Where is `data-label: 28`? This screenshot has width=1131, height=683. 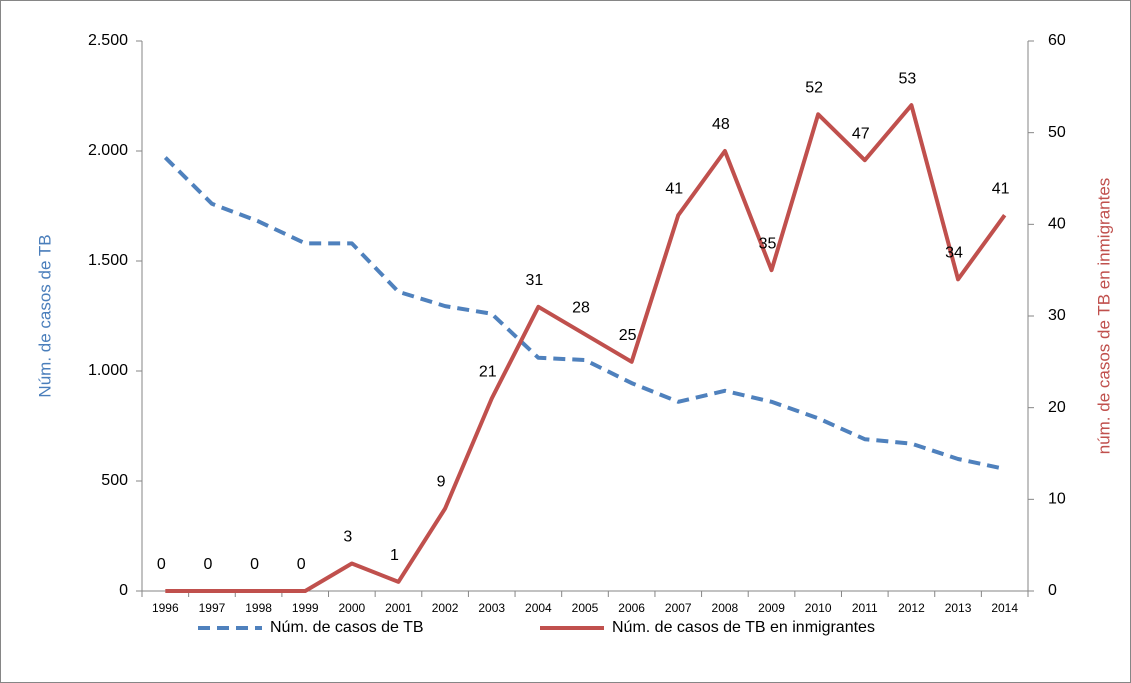 data-label: 28 is located at coordinates (581, 308).